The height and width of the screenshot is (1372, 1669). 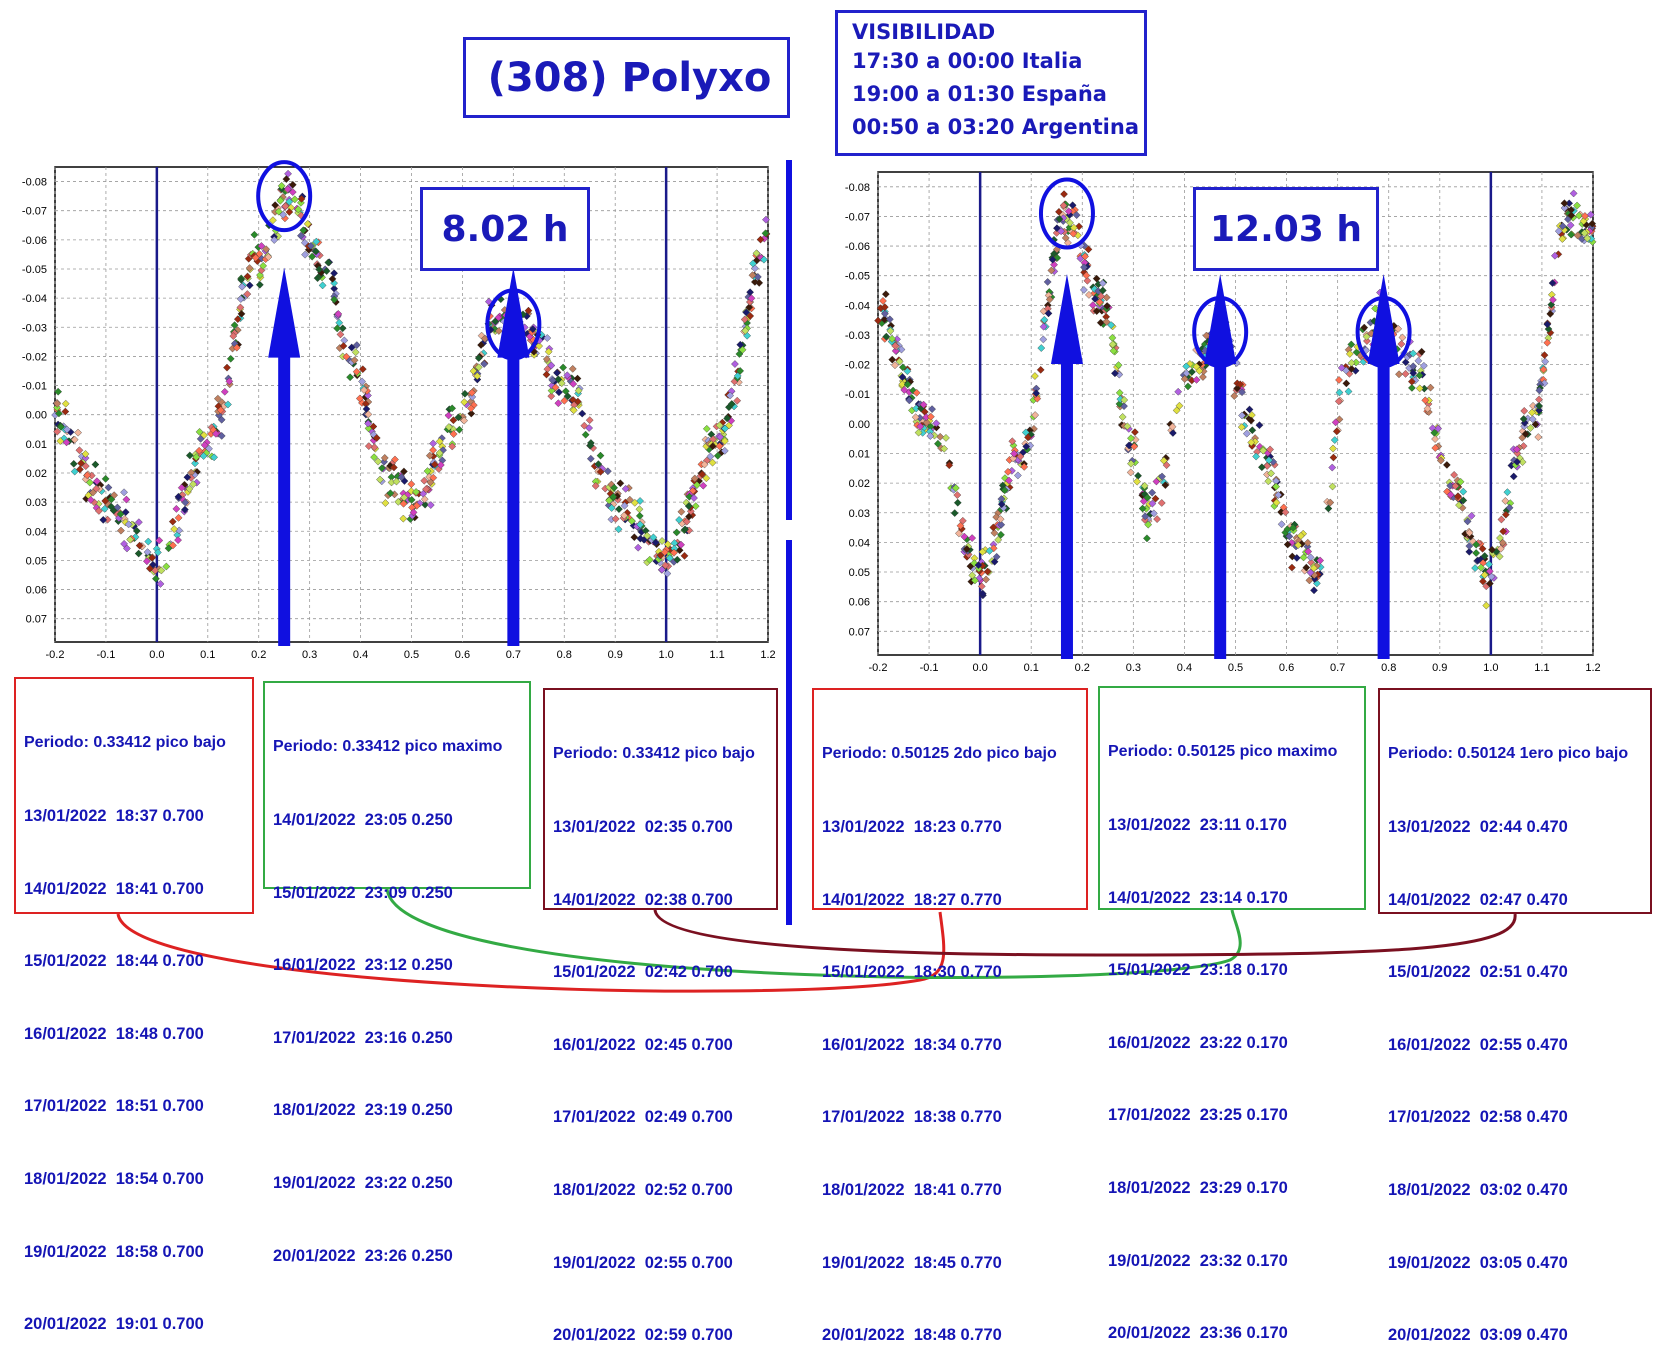 What do you see at coordinates (105, 655) in the screenshot?
I see `x-tick-label: -0.1` at bounding box center [105, 655].